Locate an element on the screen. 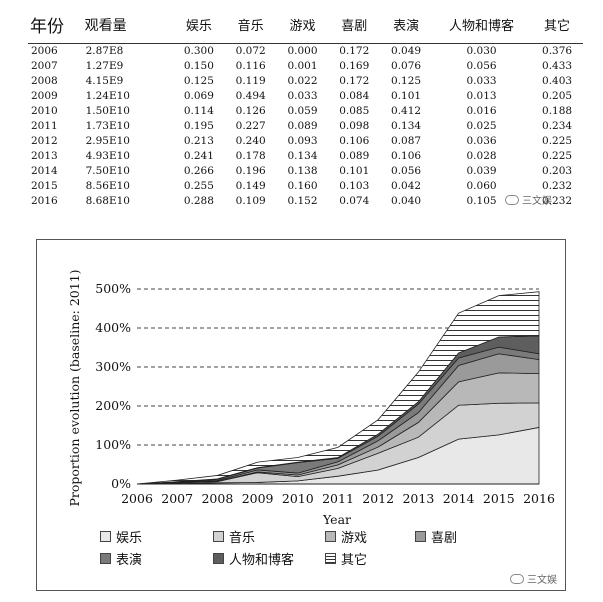 This screenshot has height=602, width=603. table-cell-performance: 0.076 is located at coordinates (406, 66).